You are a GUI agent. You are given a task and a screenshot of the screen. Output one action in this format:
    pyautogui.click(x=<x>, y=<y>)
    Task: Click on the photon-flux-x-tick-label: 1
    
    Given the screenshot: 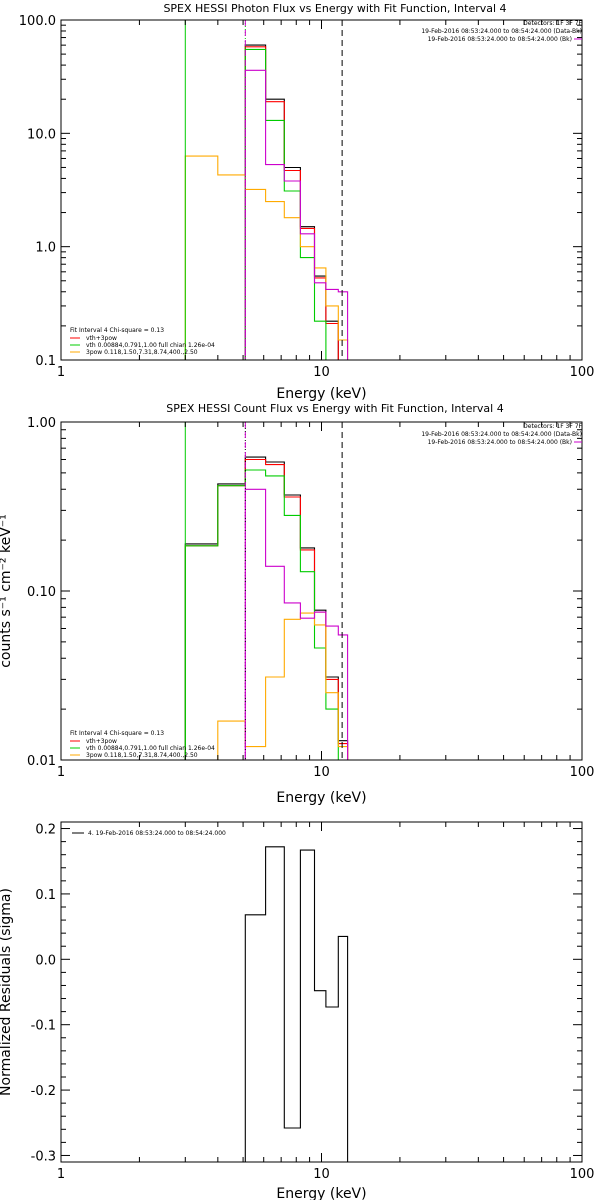 What is the action you would take?
    pyautogui.click(x=61, y=372)
    